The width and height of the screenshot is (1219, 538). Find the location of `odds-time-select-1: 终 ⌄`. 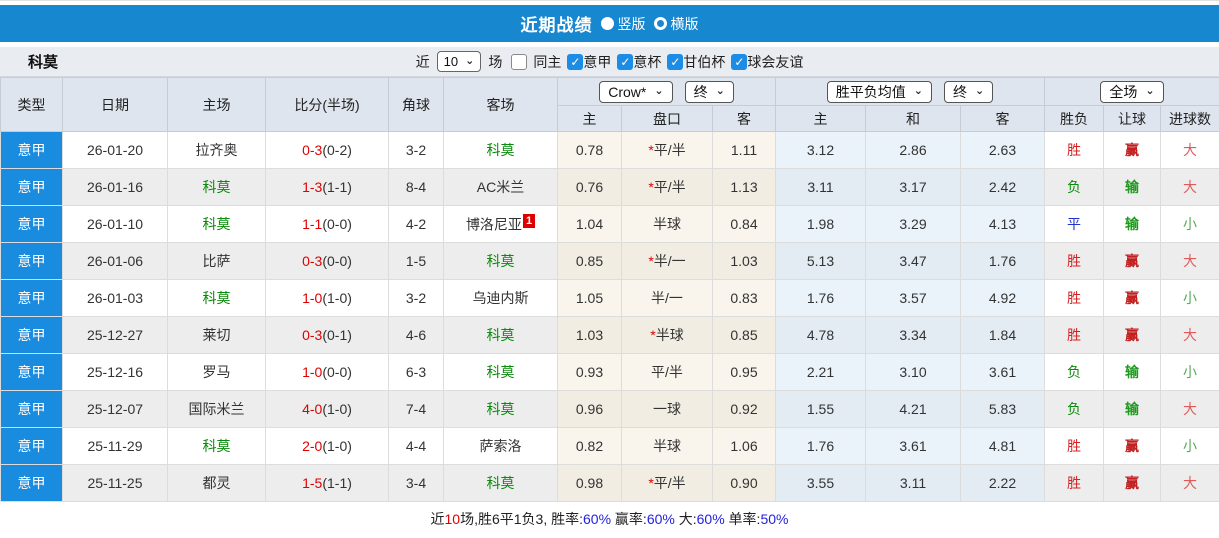

odds-time-select-1: 终 ⌄ is located at coordinates (709, 91).